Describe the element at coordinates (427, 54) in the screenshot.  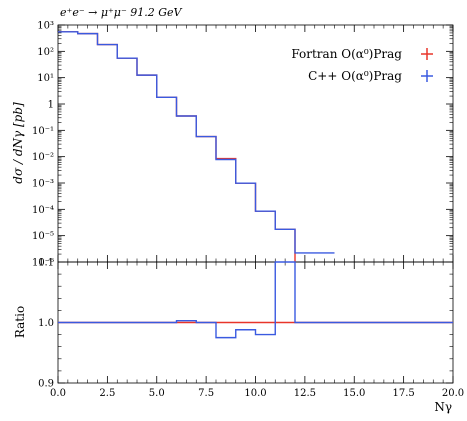
I see `legend-marker-fortran` at that location.